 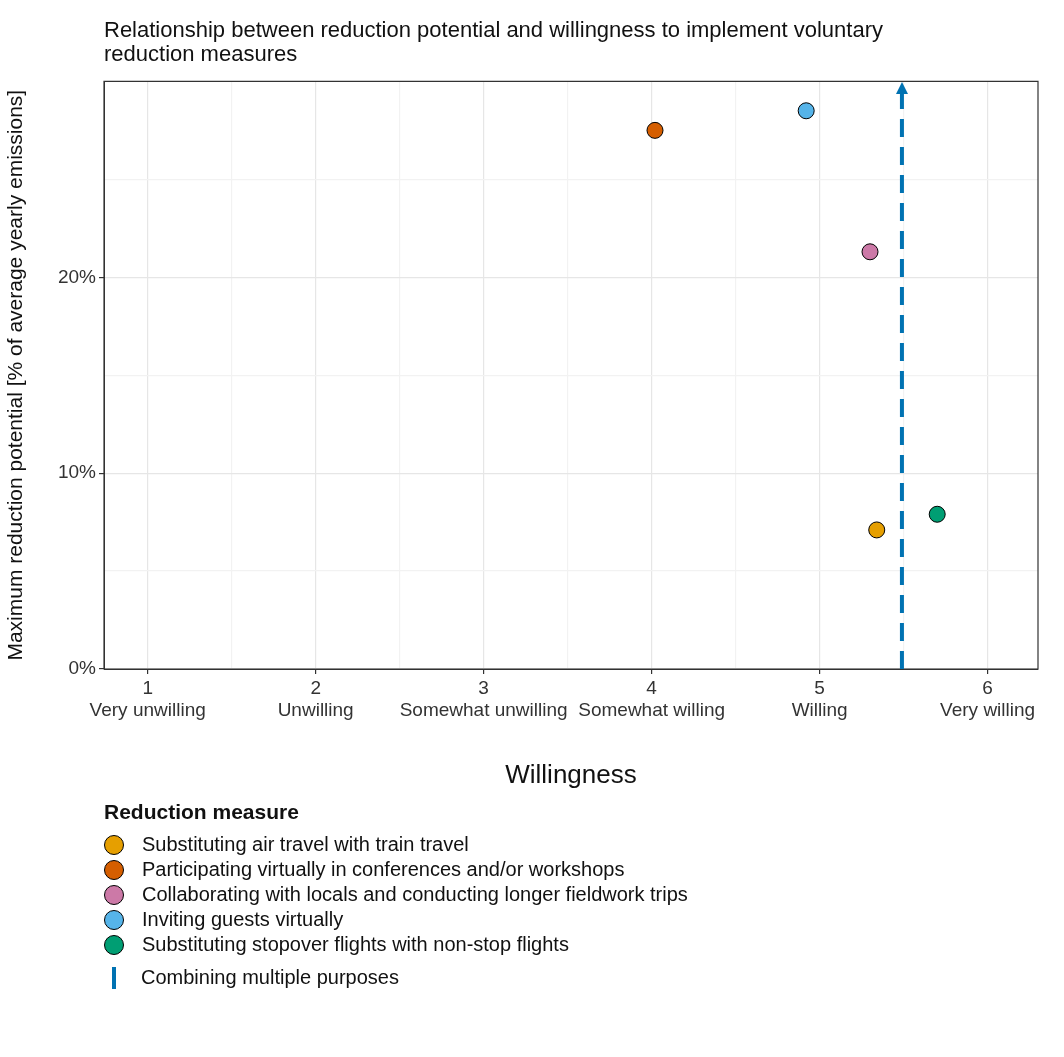 What do you see at coordinates (15, 375) in the screenshot?
I see `y-axis-title: Maximum reduction potential [% of average yearly emissions]` at bounding box center [15, 375].